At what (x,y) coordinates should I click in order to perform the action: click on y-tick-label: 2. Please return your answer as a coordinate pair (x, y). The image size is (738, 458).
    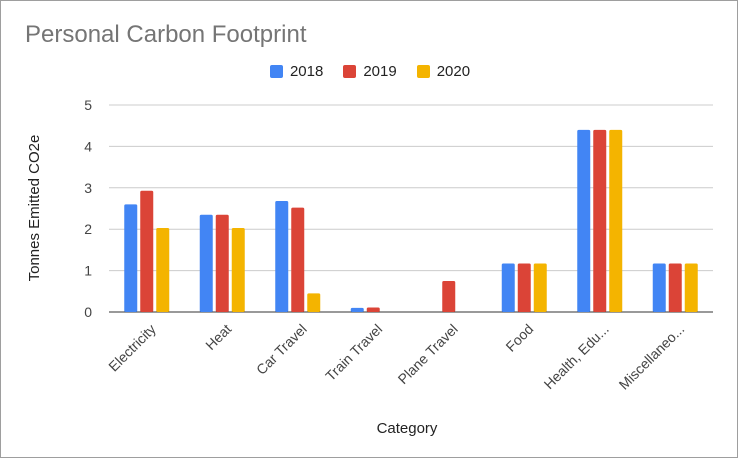
    Looking at the image, I should click on (88, 229).